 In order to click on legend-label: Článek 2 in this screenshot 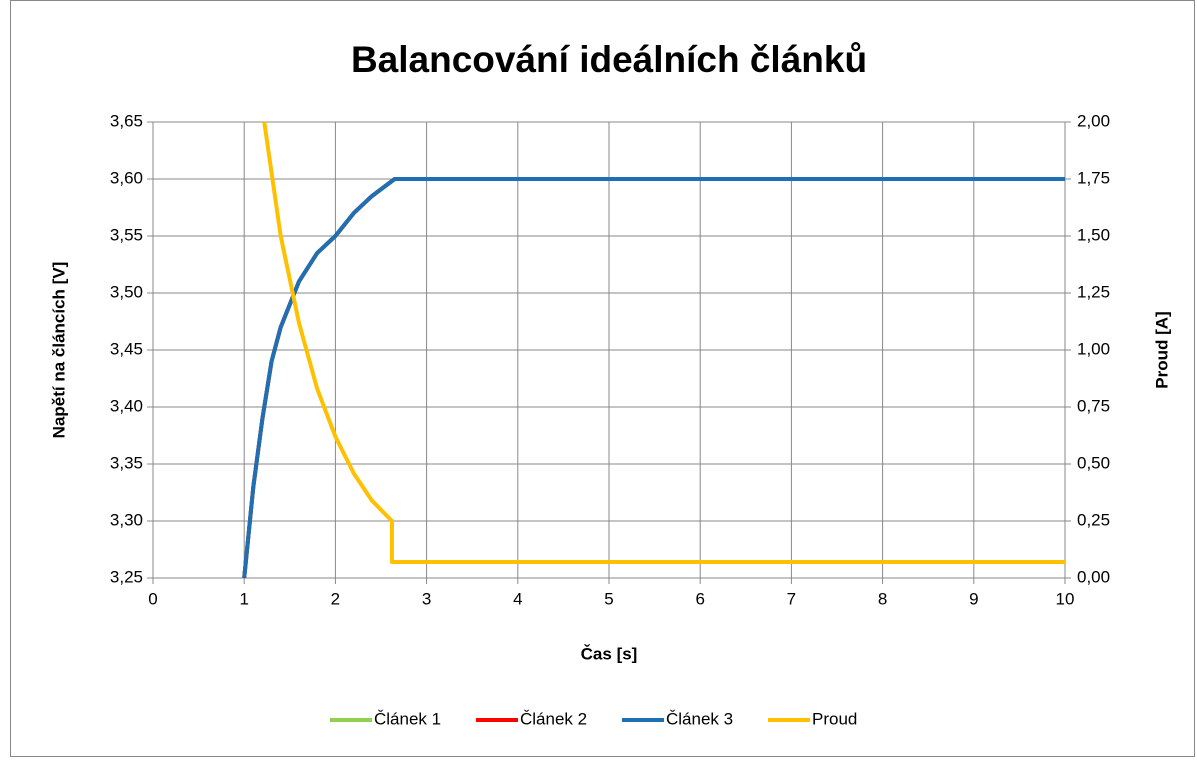, I will do `click(553, 718)`.